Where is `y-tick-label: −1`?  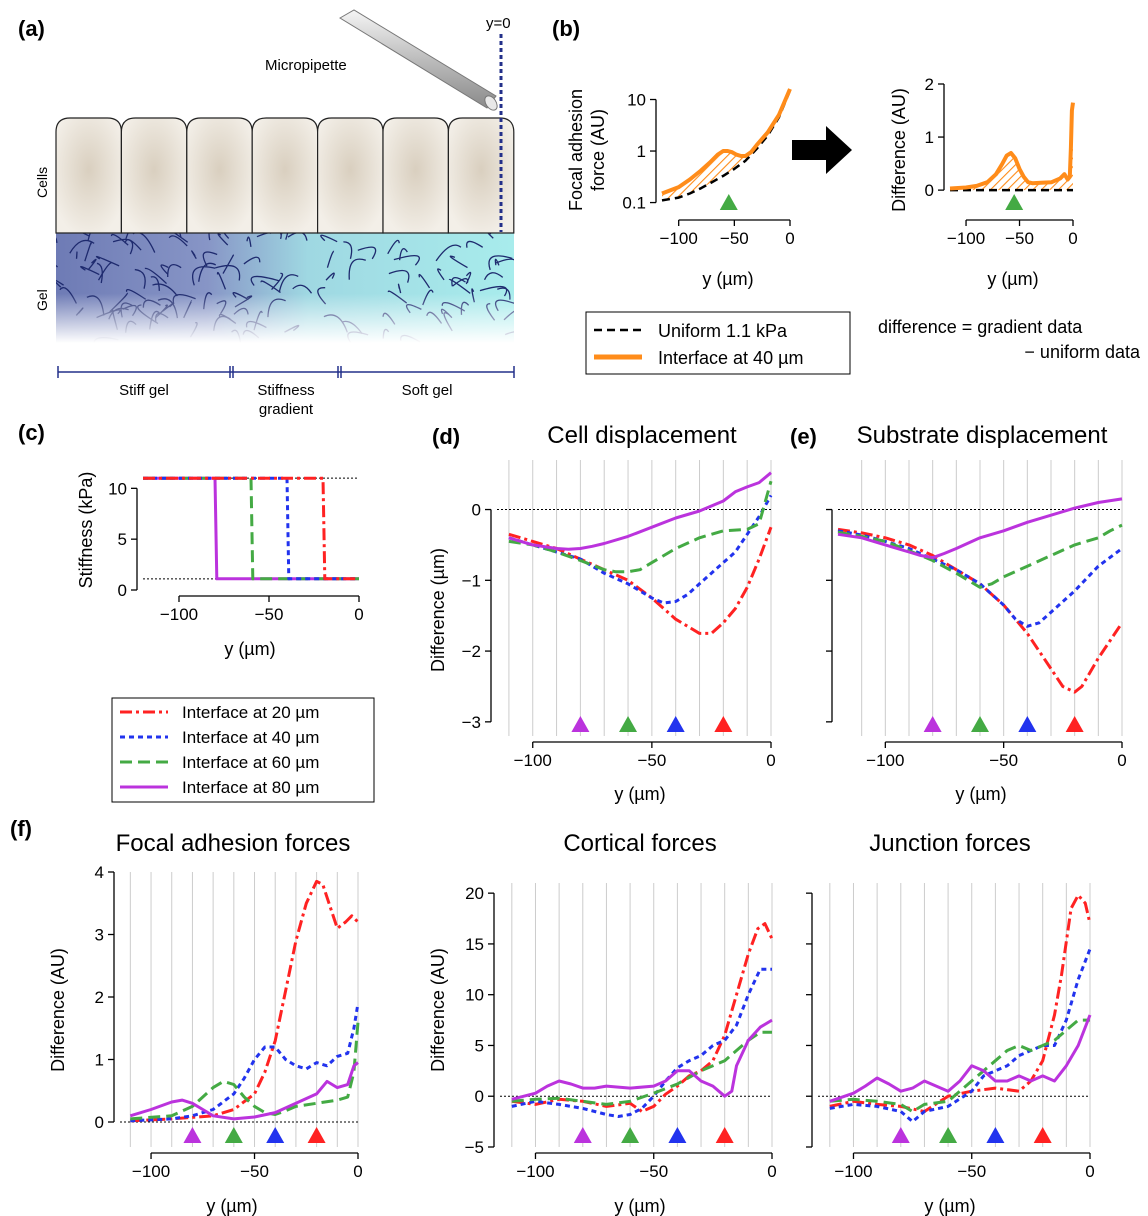
y-tick-label: −1 is located at coordinates (471, 580).